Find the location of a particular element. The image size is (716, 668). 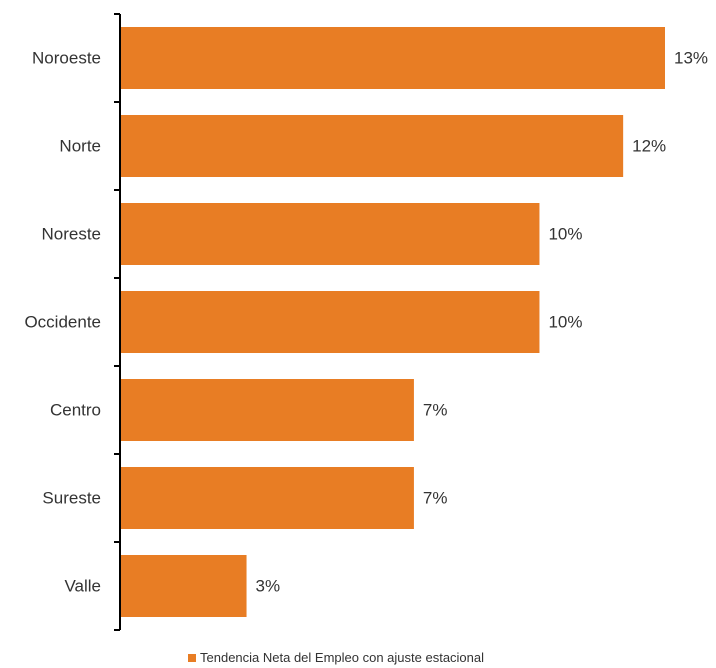

category-label: Occidente is located at coordinates (62, 322).